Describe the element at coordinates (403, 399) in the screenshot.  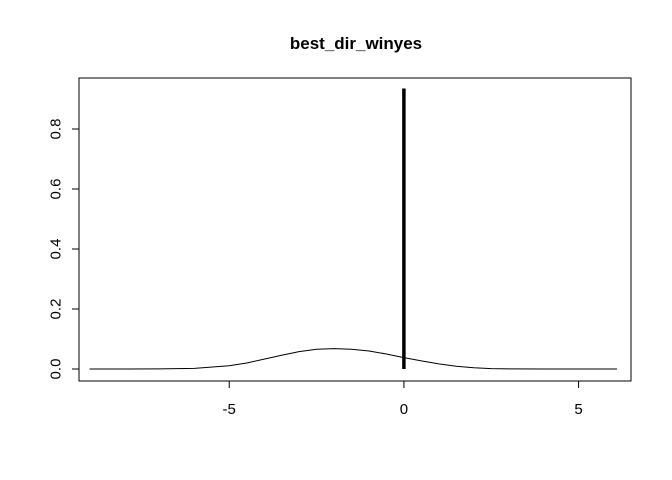
I see `x-axis: -5 0 5` at that location.